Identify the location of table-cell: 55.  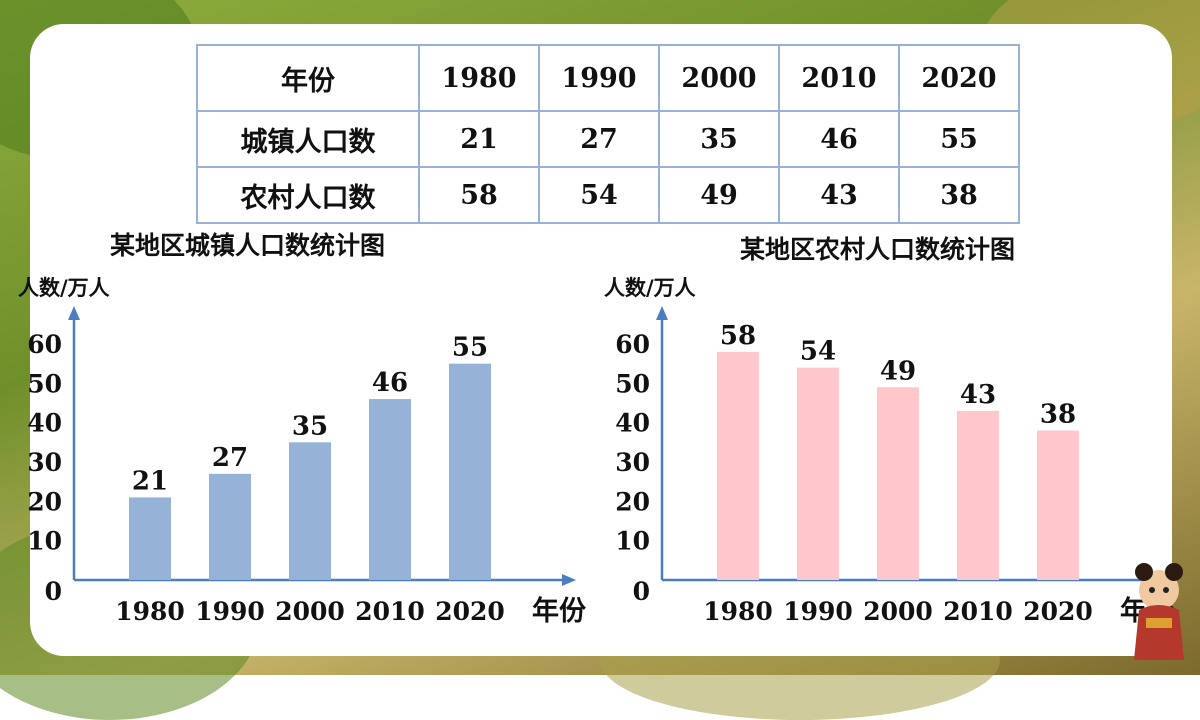
(959, 139).